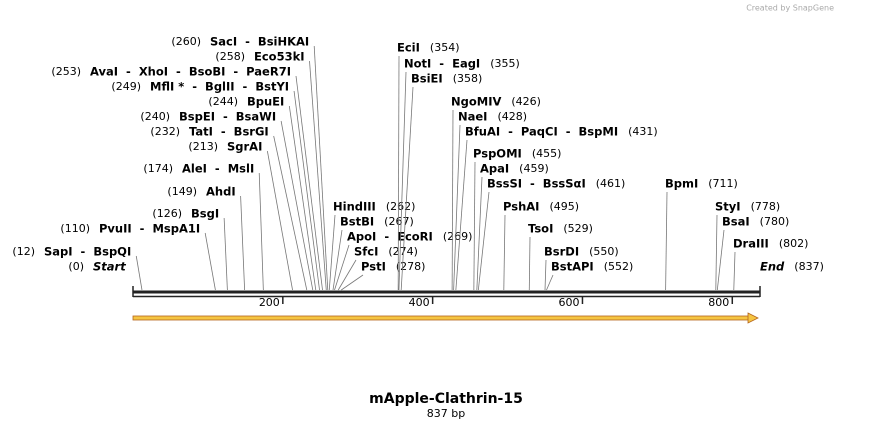 The width and height of the screenshot is (893, 430). What do you see at coordinates (809, 266) in the screenshot?
I see `site-position: (837)` at bounding box center [809, 266].